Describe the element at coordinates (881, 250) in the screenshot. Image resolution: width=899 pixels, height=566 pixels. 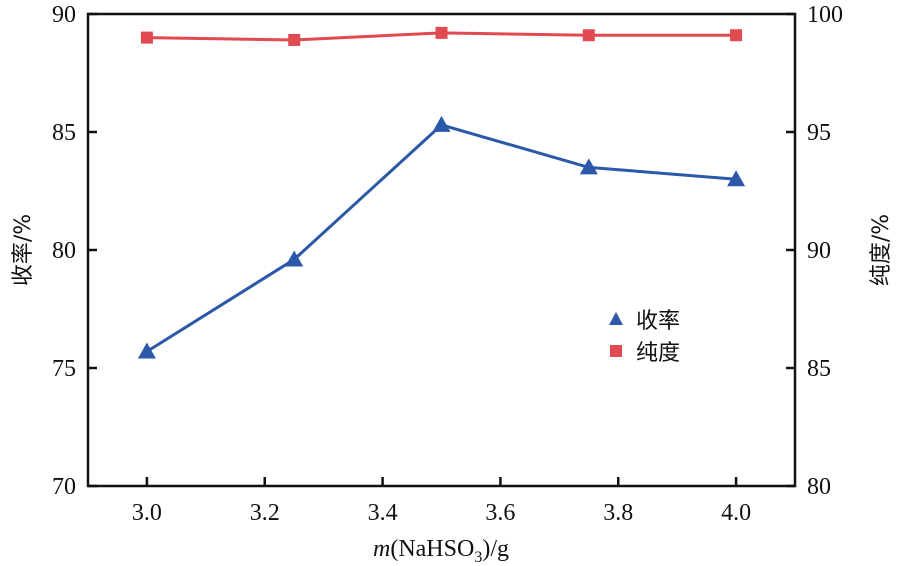
I see `y-axis-label-right: 纯度/%` at that location.